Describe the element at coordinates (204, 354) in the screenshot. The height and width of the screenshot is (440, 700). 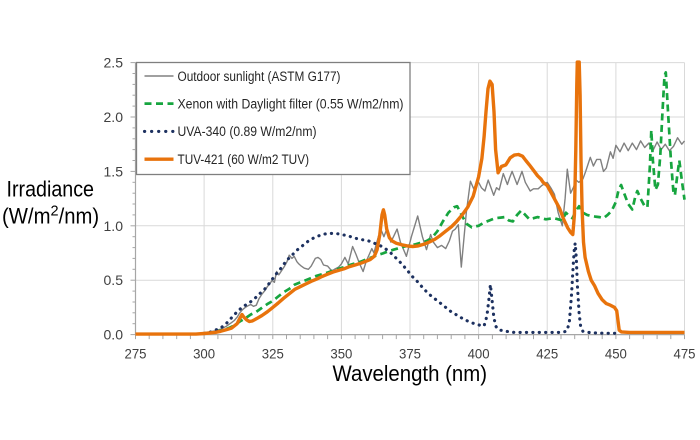
I see `svg-text: 300` at that location.